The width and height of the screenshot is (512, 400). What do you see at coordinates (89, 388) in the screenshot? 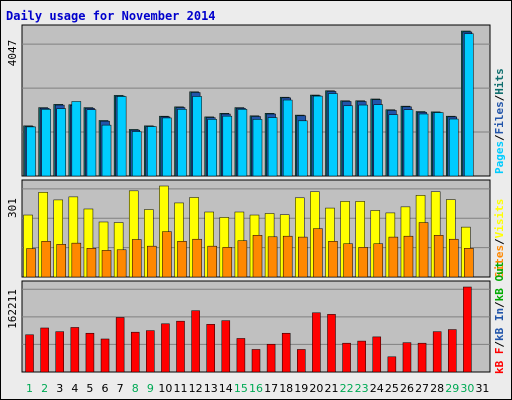
I see `x-tick-day-5: 5` at bounding box center [89, 388].